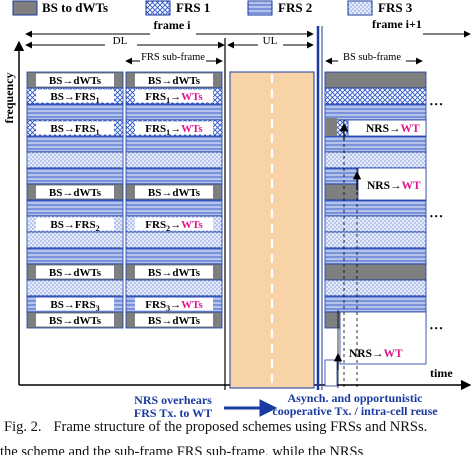  I want to click on dl-a-label-7: BS→dWTs, so click(75, 193).